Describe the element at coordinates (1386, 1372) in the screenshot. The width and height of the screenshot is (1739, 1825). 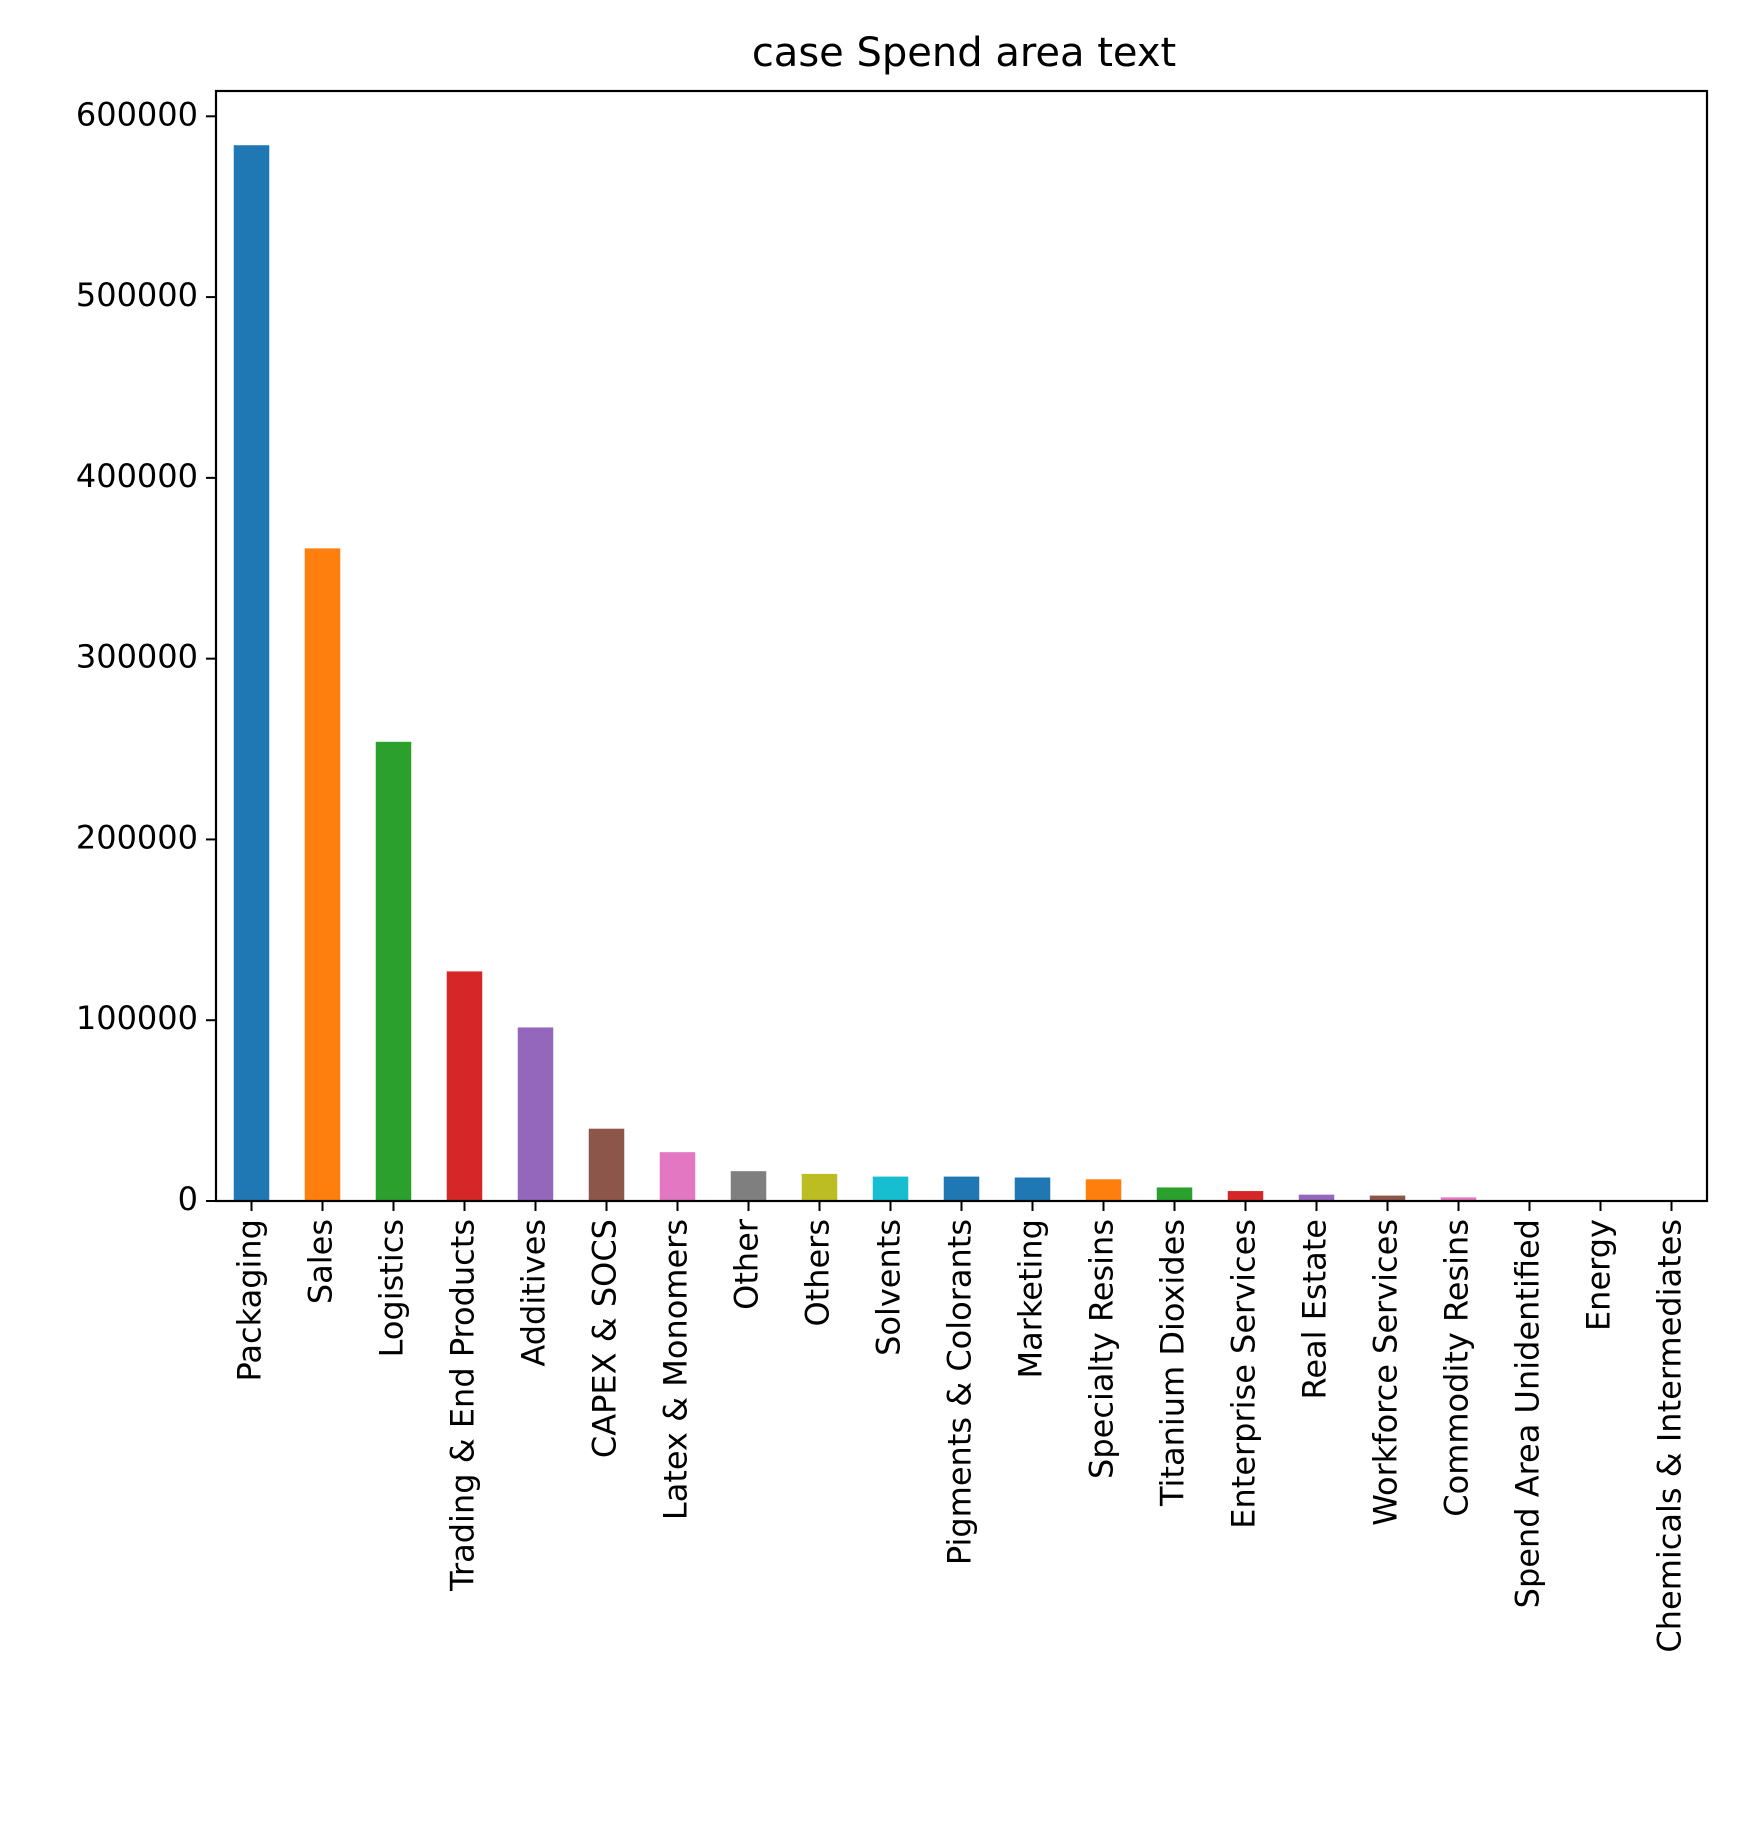
I see `x-tick-label: Workforce Services` at that location.